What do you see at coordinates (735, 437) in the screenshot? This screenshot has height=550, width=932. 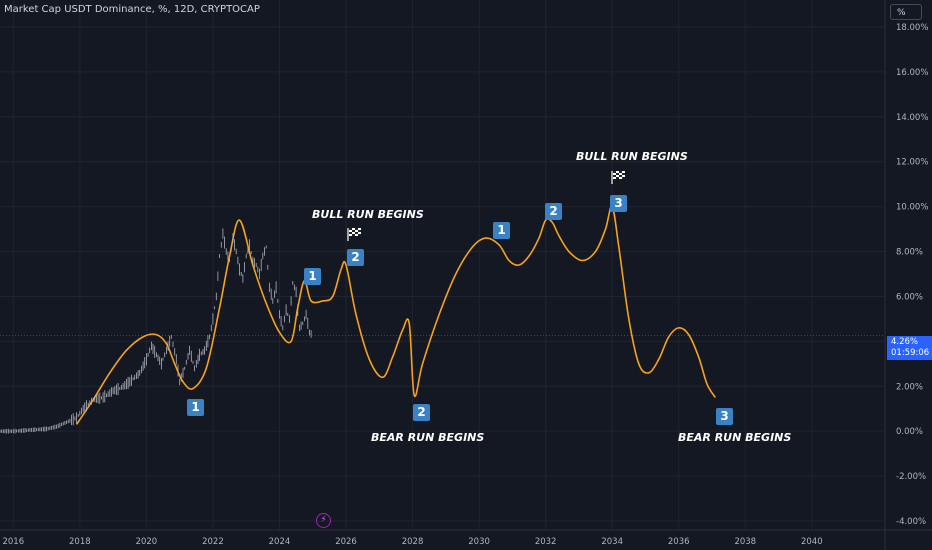 I see `bear-run-label-2: BEAR RUN BEGINS` at bounding box center [735, 437].